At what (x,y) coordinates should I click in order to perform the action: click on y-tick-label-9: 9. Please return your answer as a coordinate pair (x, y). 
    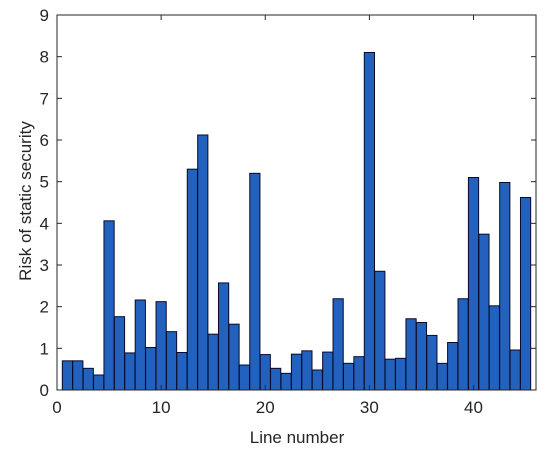
    Looking at the image, I should click on (44, 15).